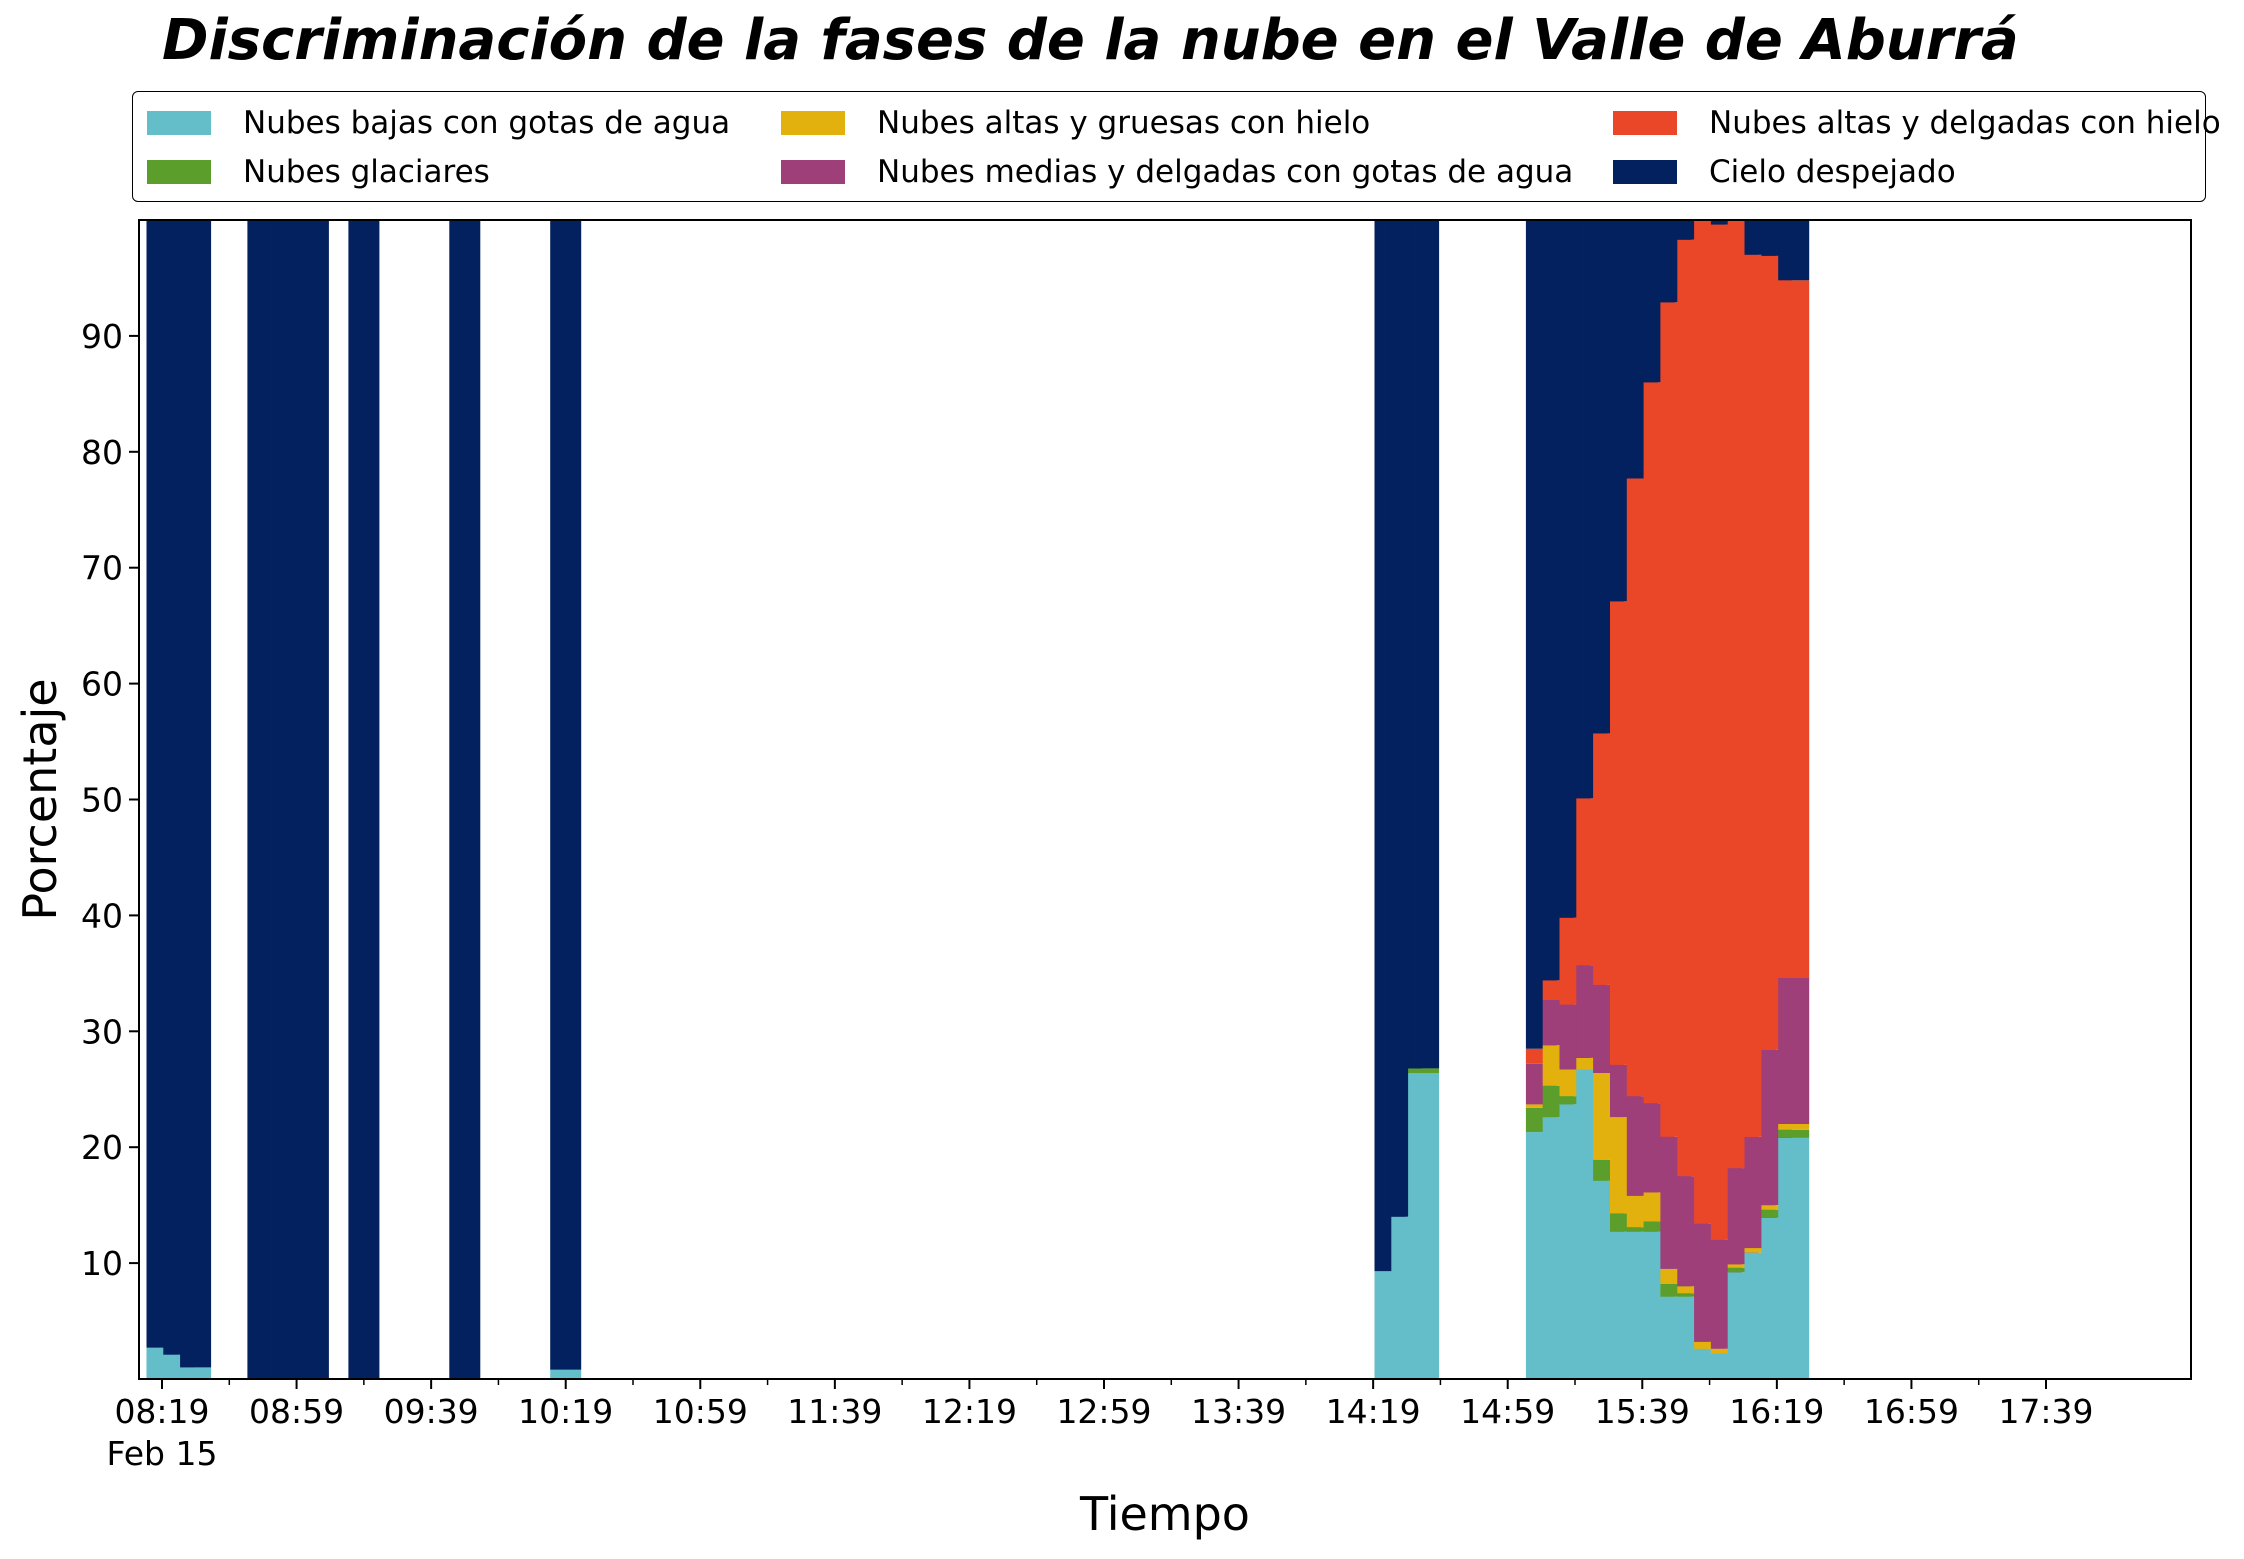 This screenshot has width=2244, height=1559. Describe the element at coordinates (813, 172) in the screenshot. I see `legend-swatch-mid-thin-water` at that location.